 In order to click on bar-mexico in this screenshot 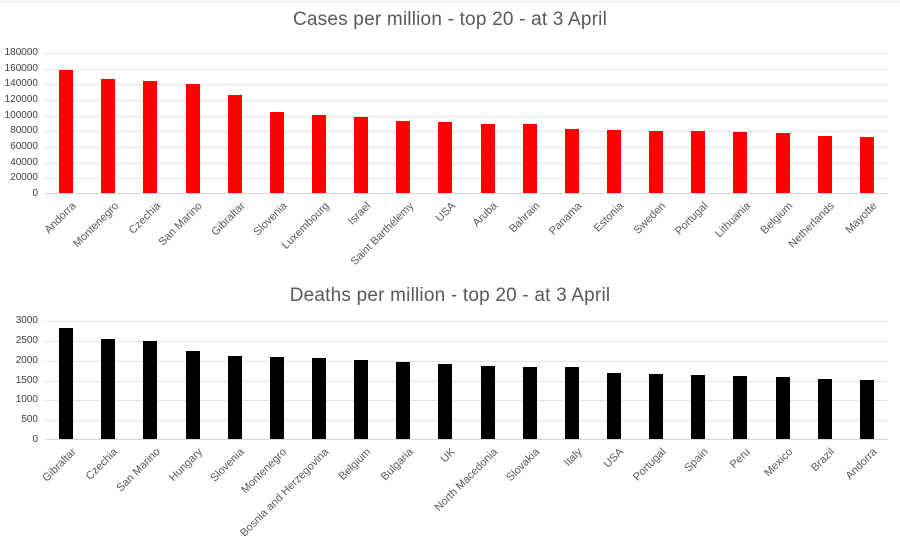, I will do `click(782, 407)`.